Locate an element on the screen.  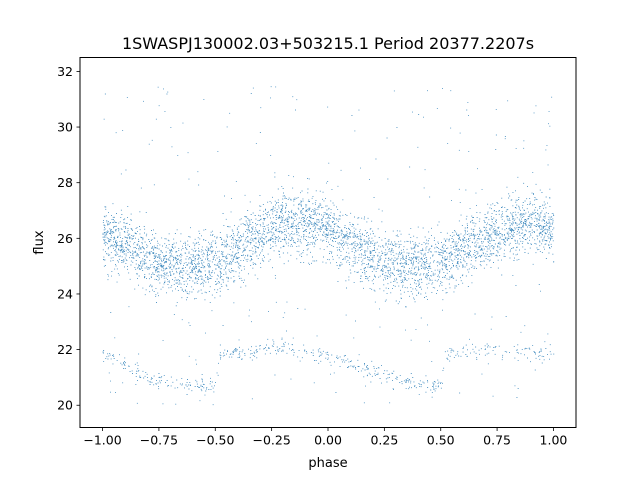
x-tick-label: 0.25 is located at coordinates (384, 440).